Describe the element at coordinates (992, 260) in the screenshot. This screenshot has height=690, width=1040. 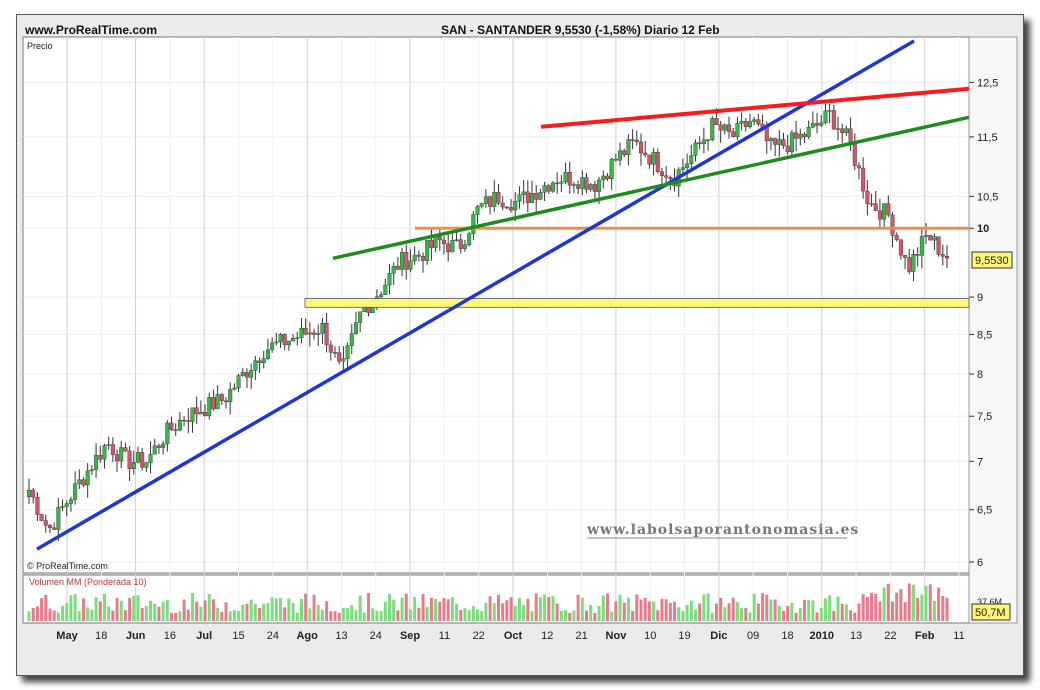
I see `price-badge-box` at that location.